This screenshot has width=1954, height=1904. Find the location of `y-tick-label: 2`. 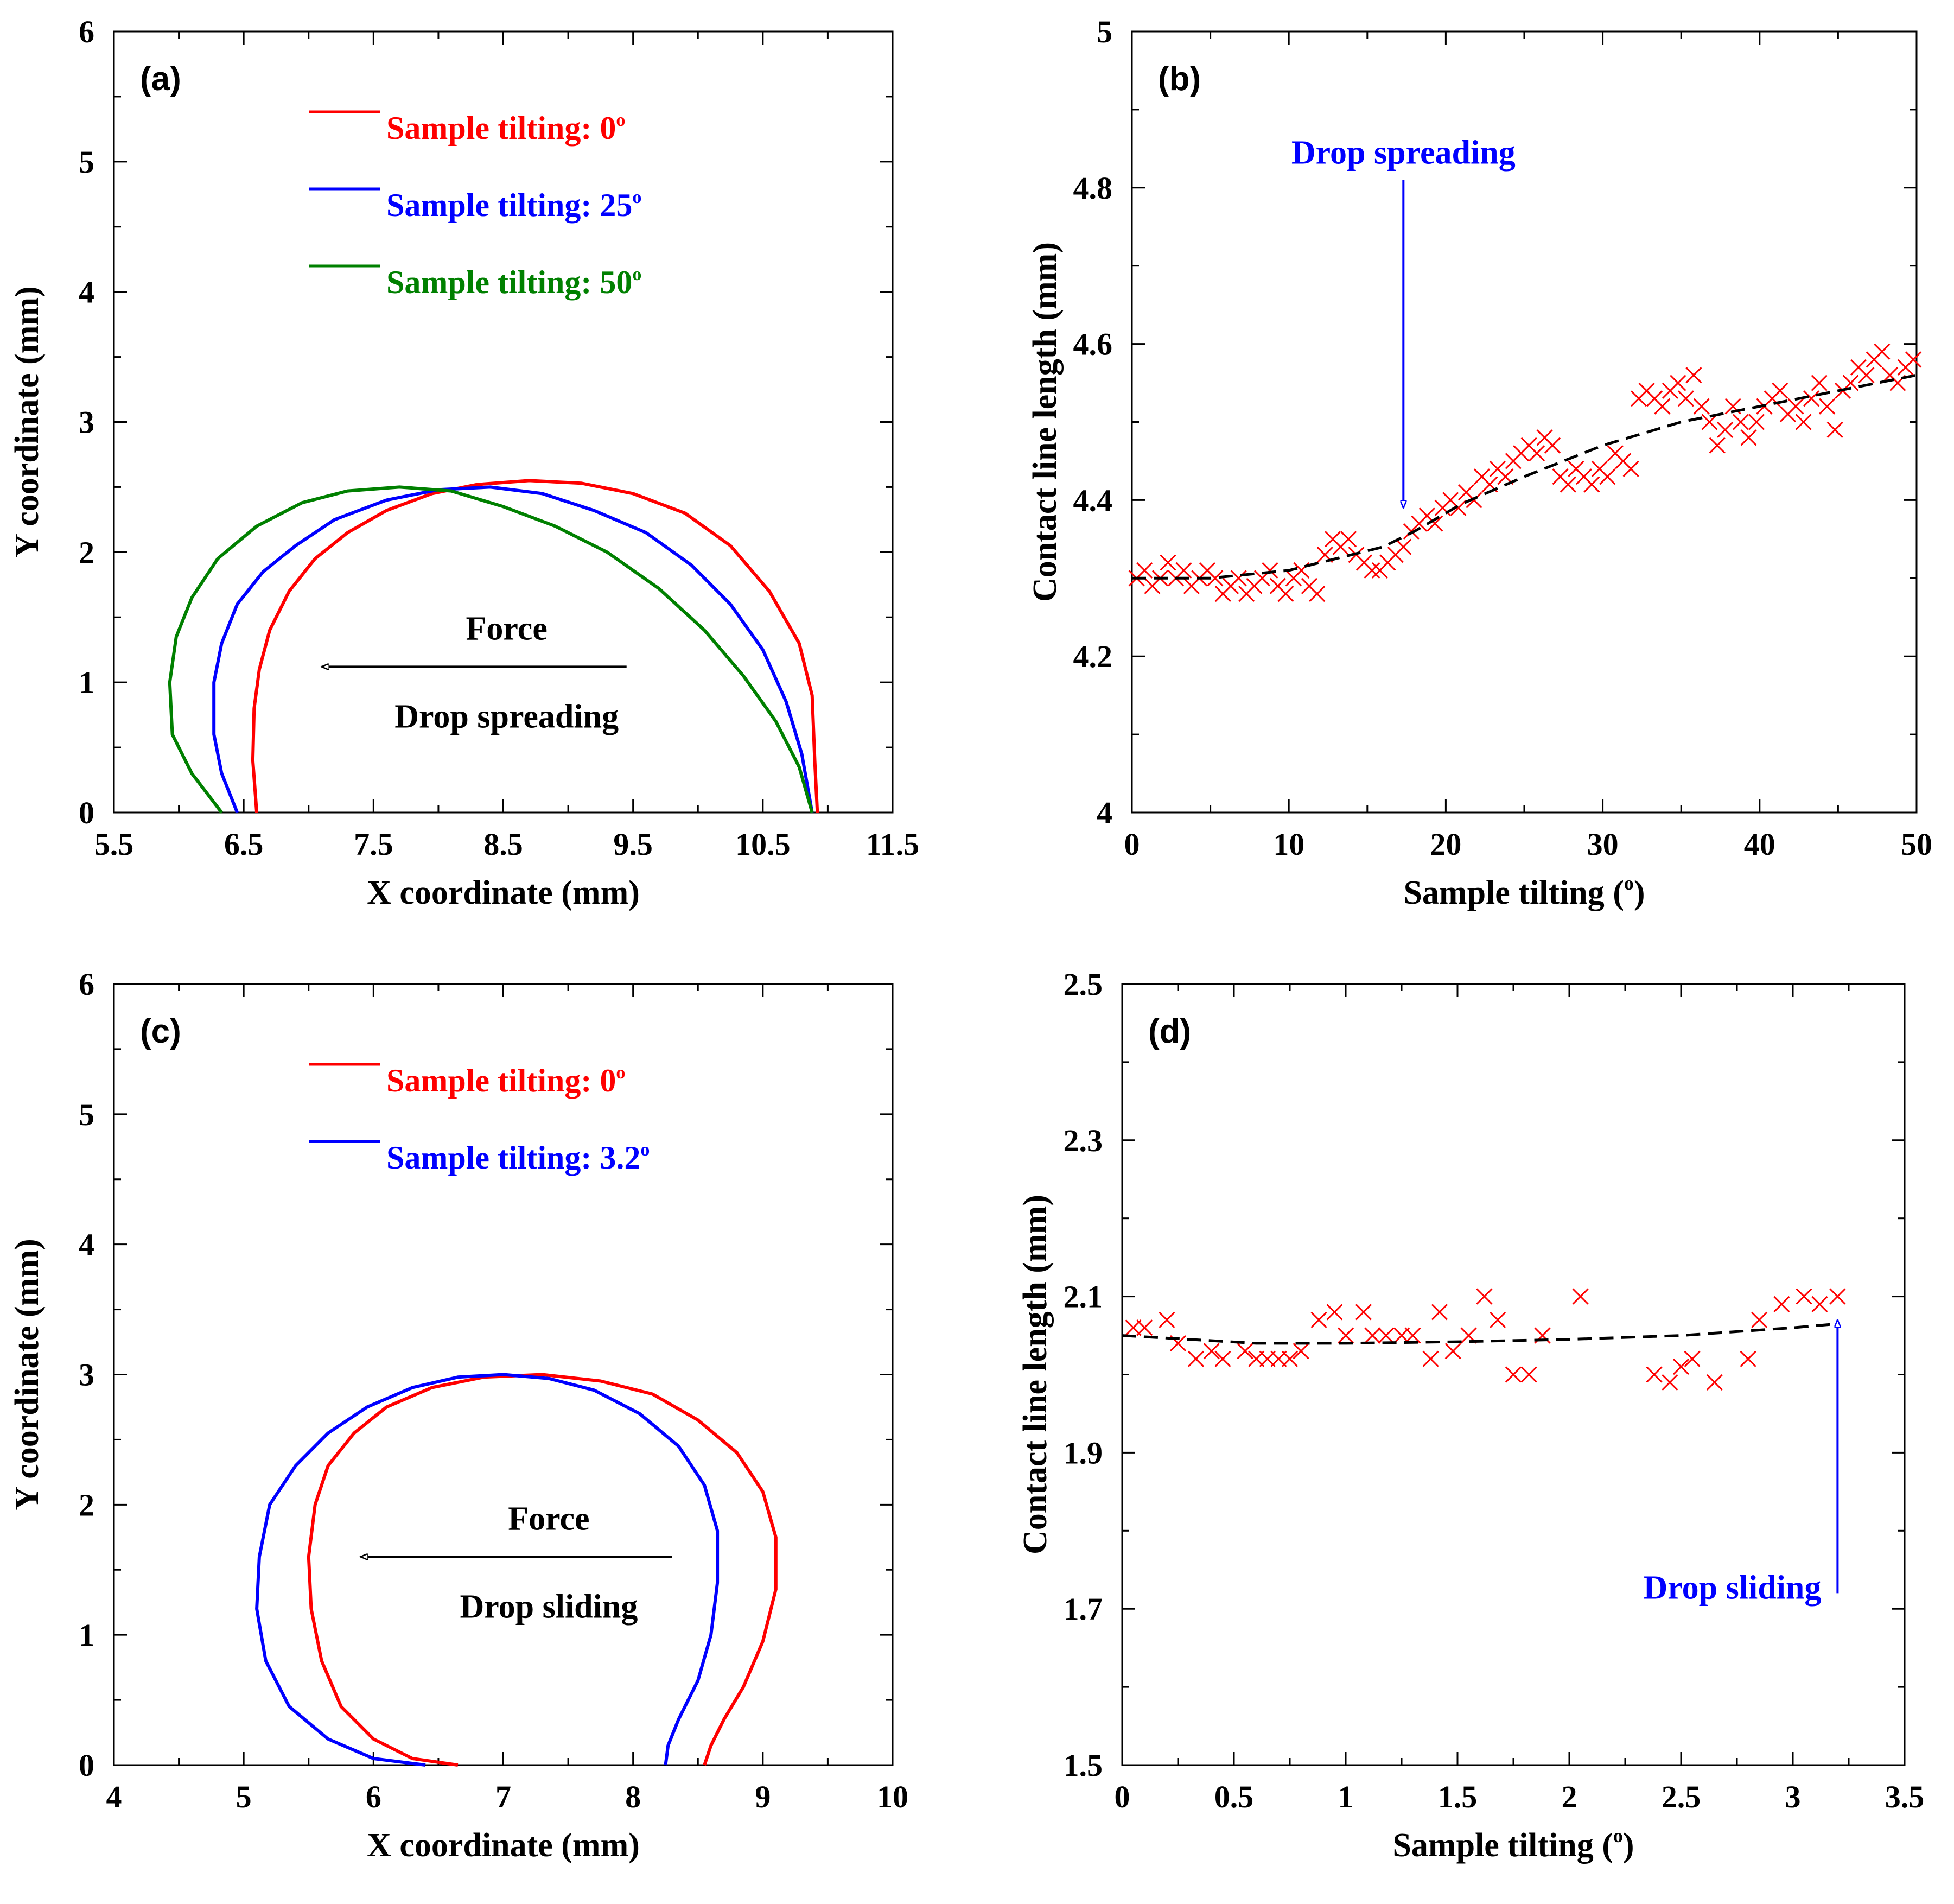

y-tick-label: 2 is located at coordinates (86, 552).